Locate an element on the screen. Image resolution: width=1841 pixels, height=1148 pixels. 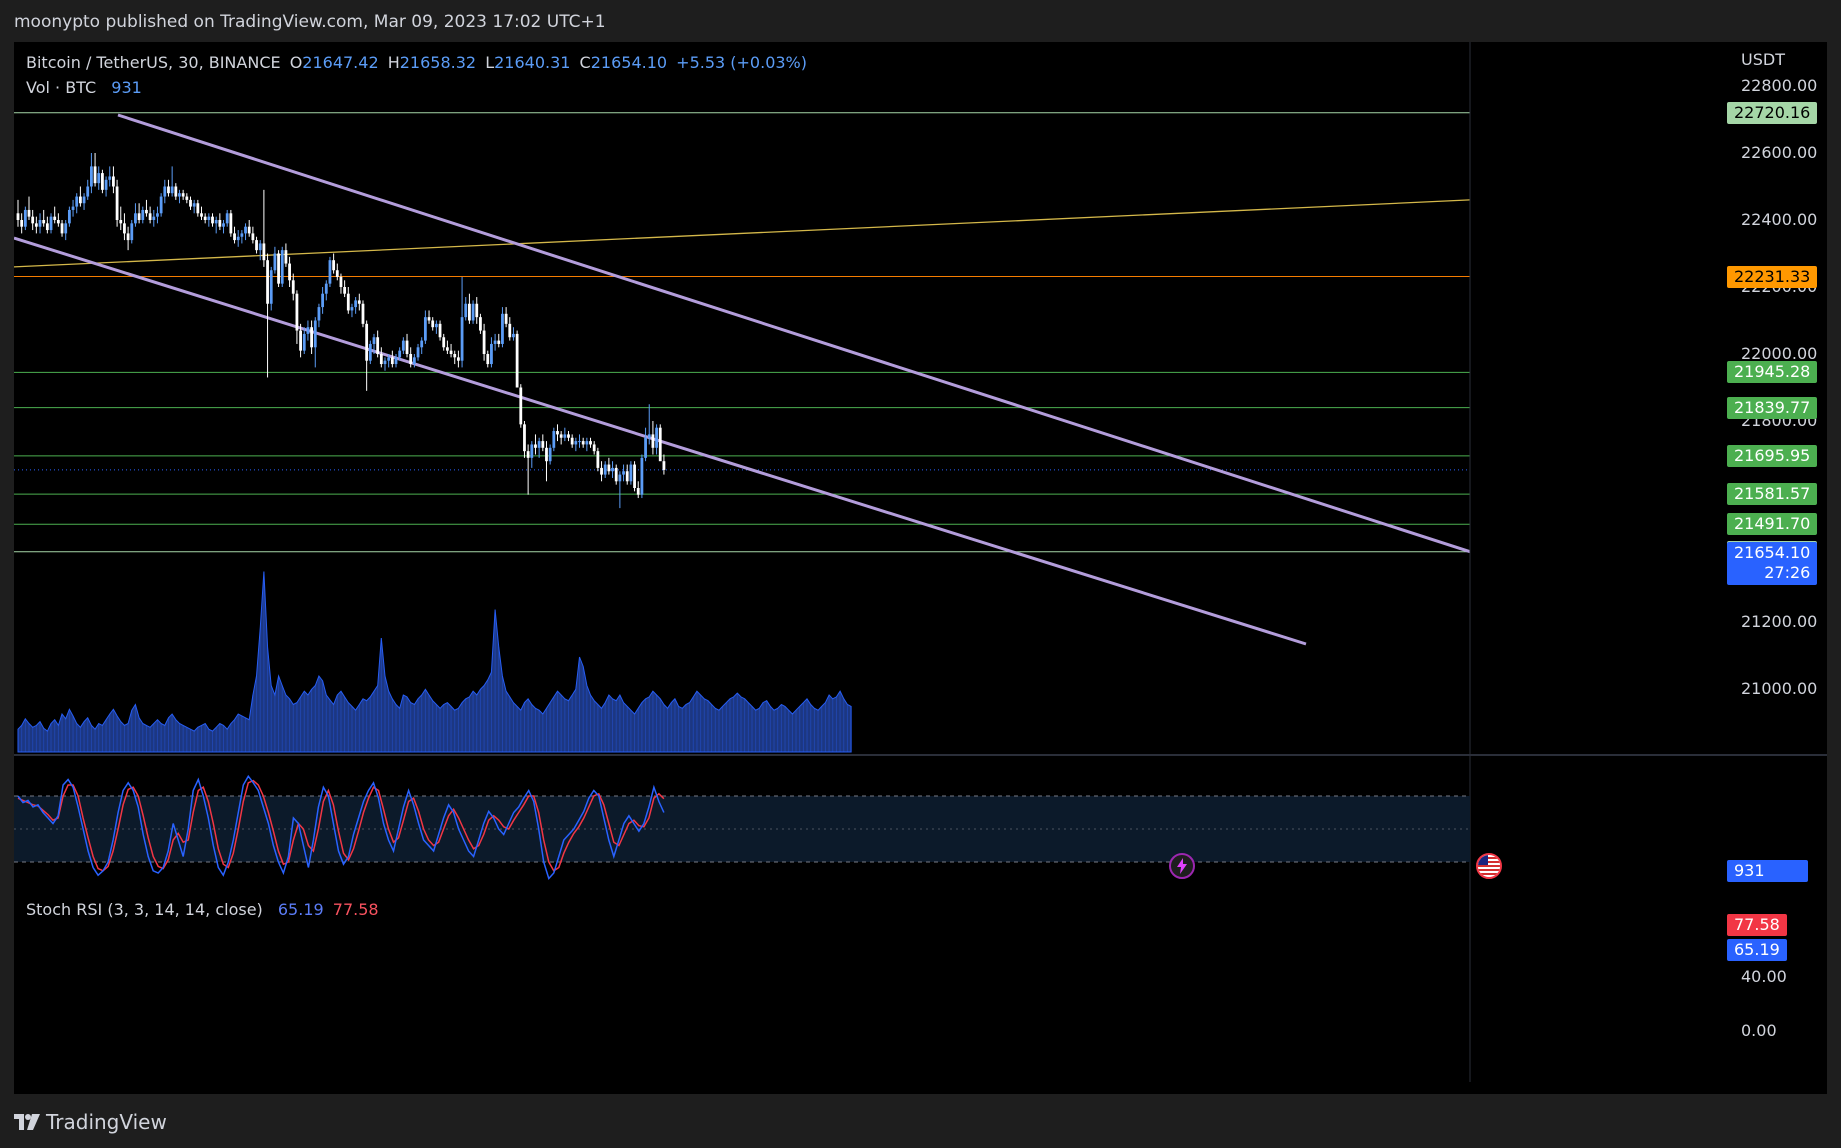
open-value: 21647.42 is located at coordinates (340, 62).